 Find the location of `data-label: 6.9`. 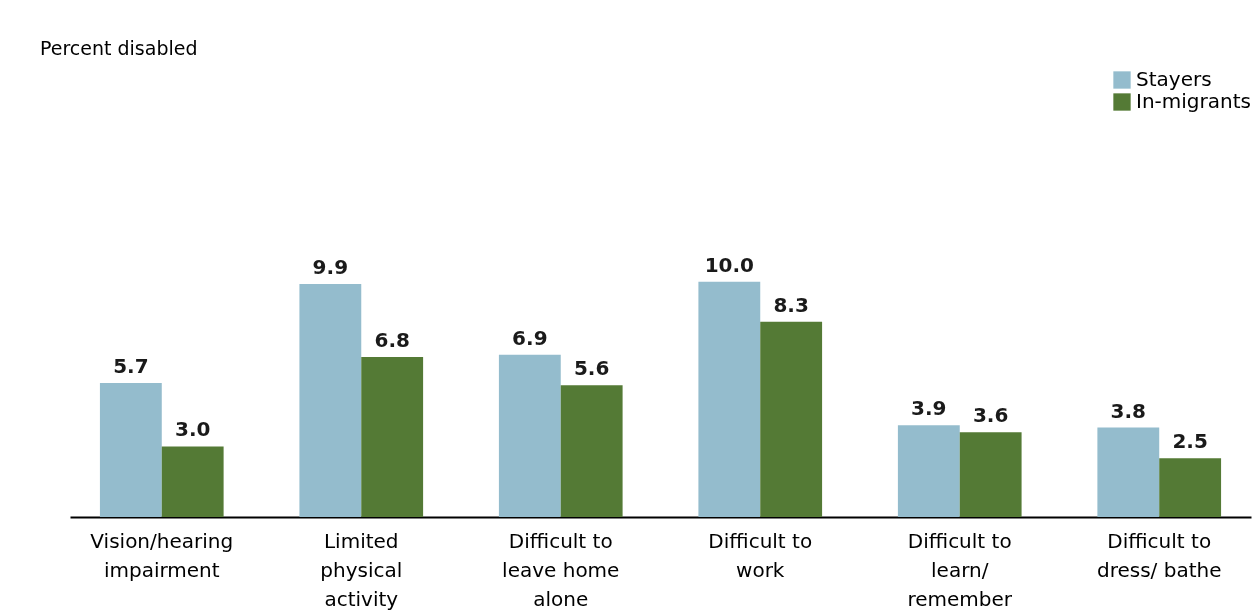

data-label: 6.9 is located at coordinates (530, 337).